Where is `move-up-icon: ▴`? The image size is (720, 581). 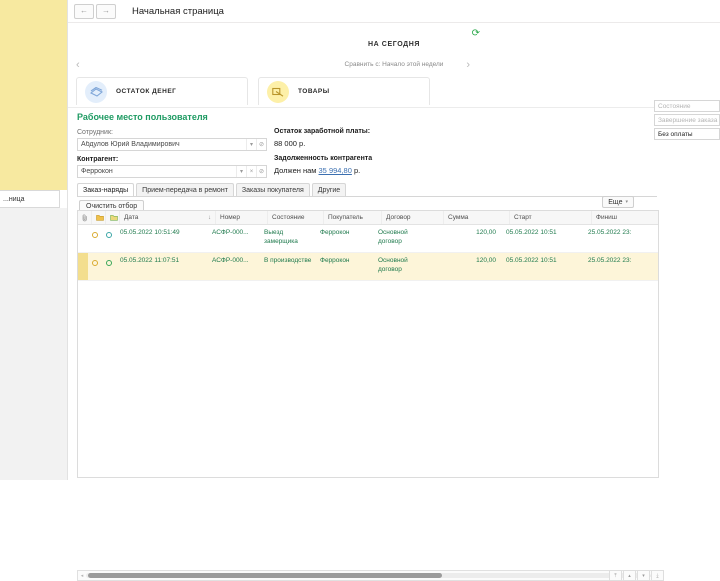 move-up-icon: ▴ is located at coordinates (629, 575).